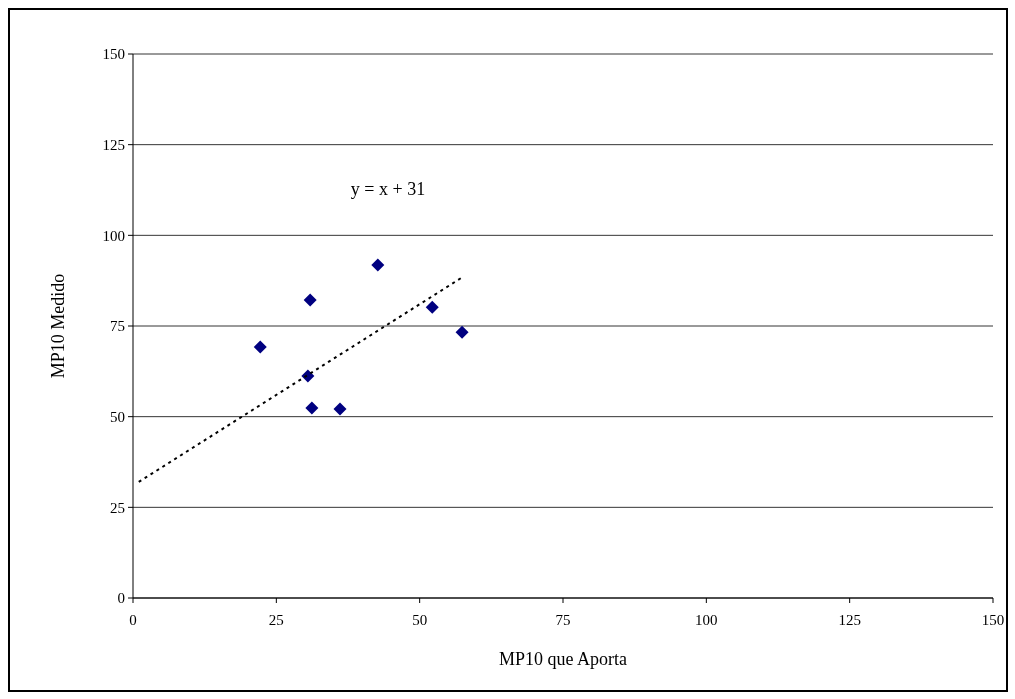 This screenshot has height=699, width=1015. What do you see at coordinates (117, 326) in the screenshot?
I see `y-tick-label: 75` at bounding box center [117, 326].